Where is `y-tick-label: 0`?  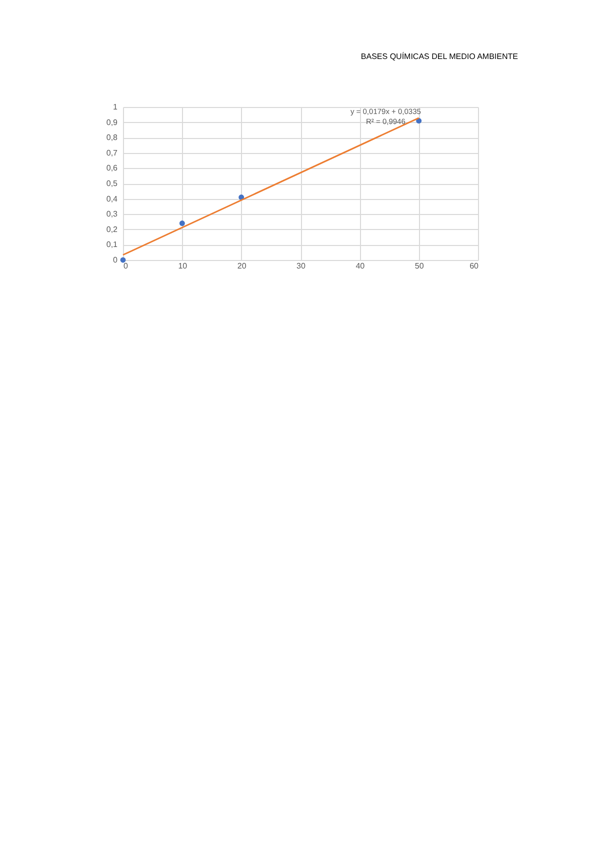
y-tick-label: 0 is located at coordinates (115, 260).